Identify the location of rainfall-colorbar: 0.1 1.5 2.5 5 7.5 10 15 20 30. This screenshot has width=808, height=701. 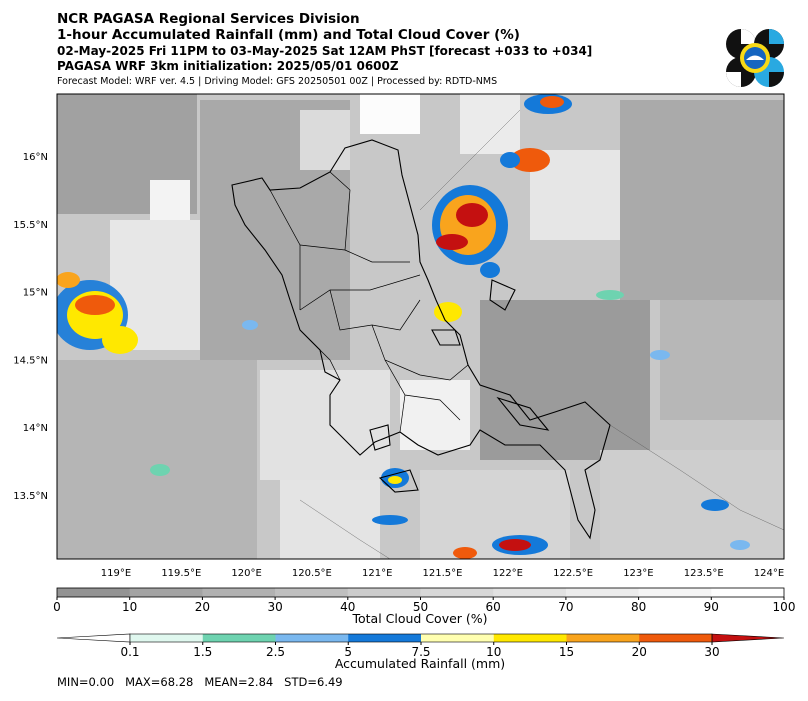
(420, 646).